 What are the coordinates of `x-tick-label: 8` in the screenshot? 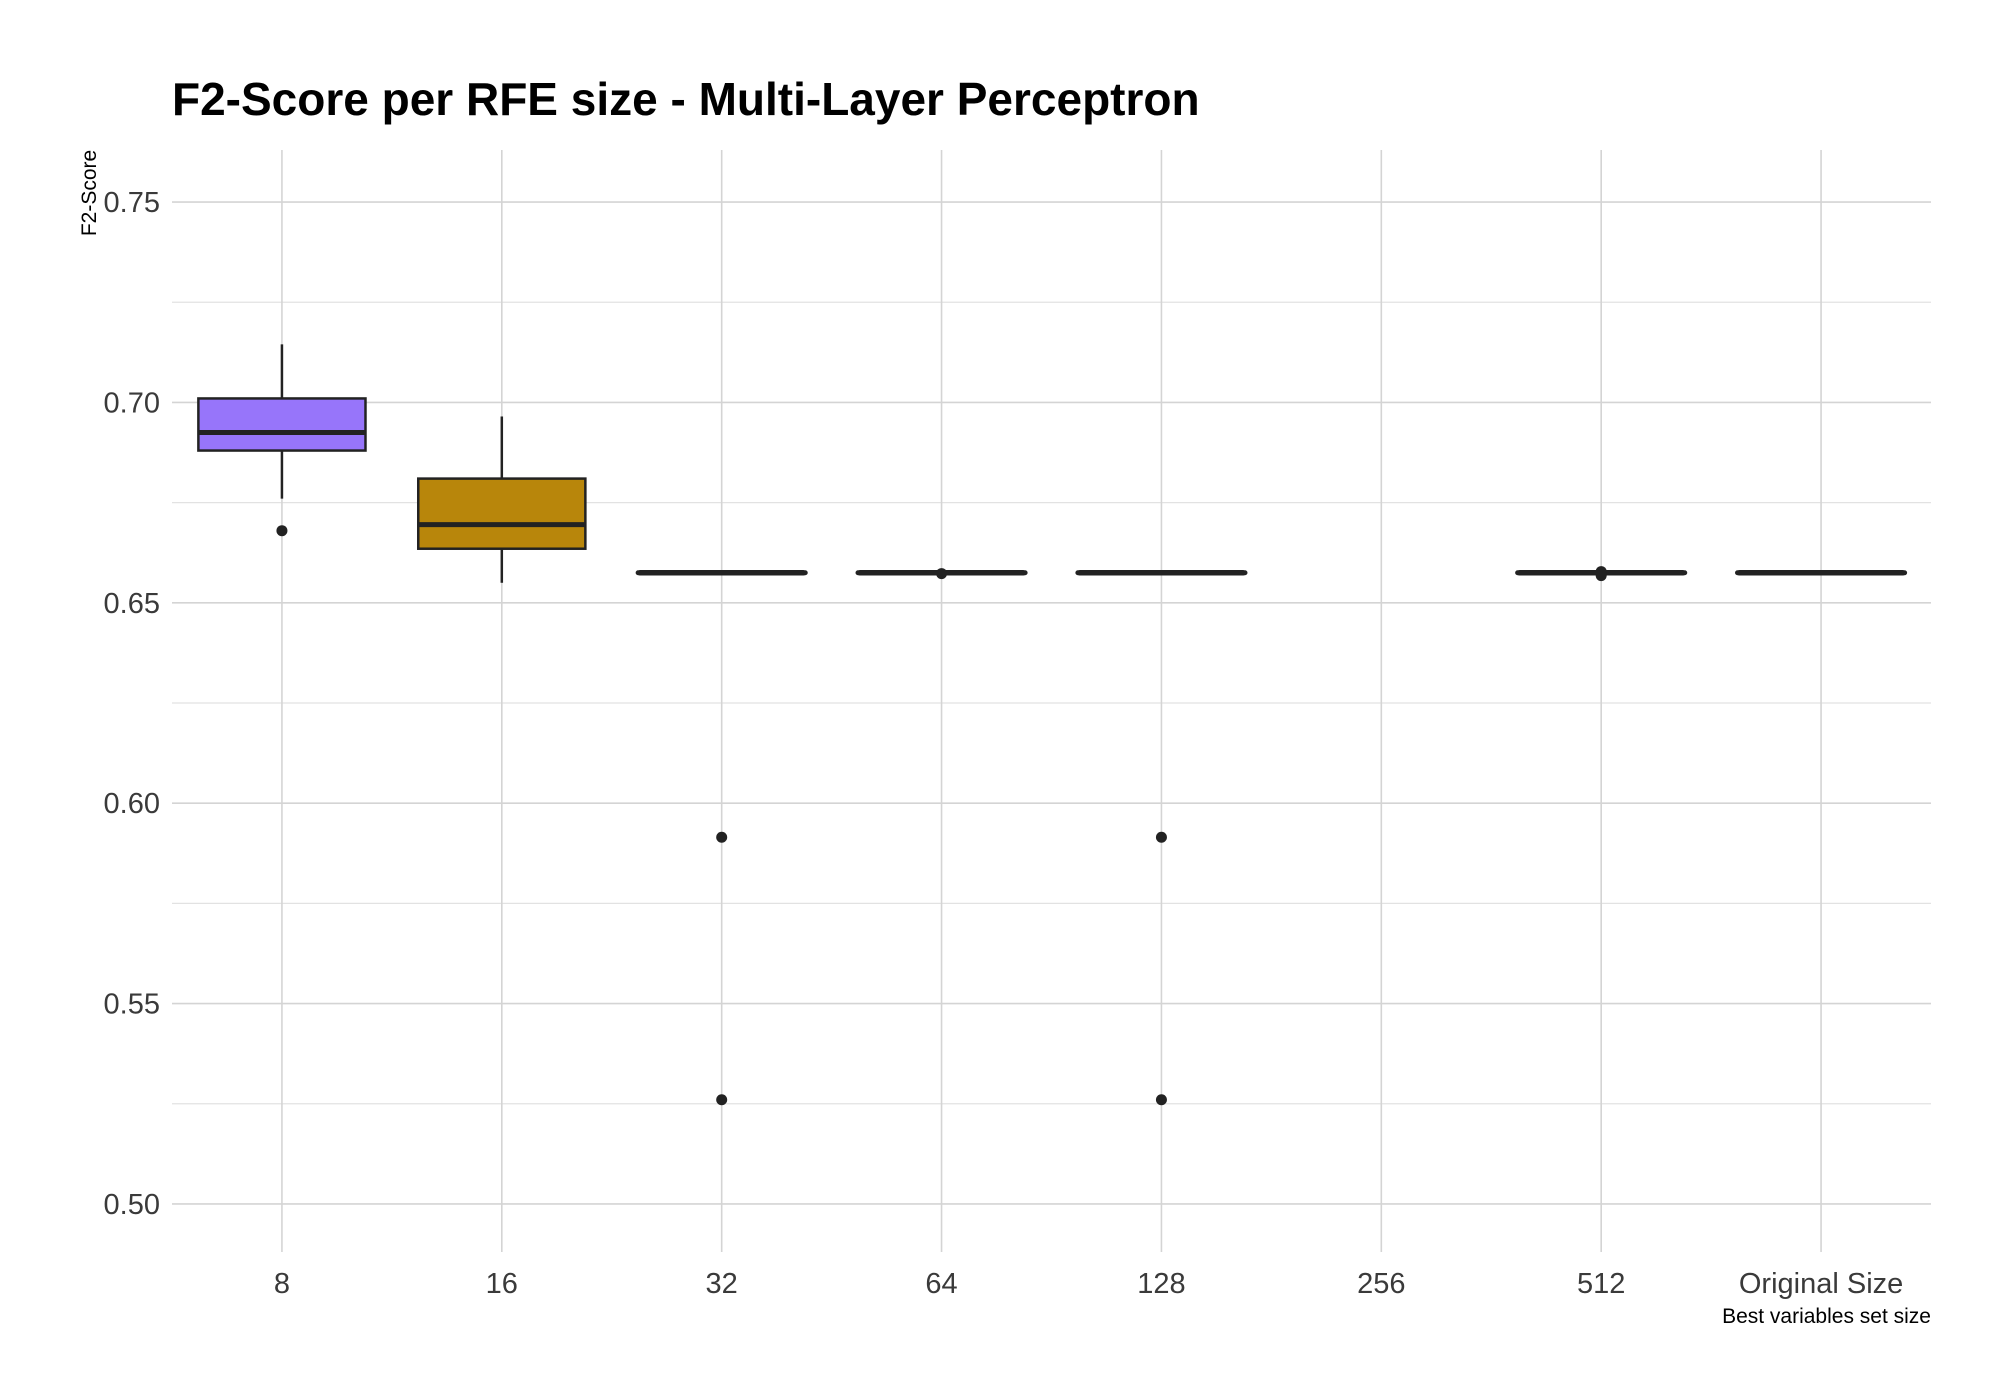 It's located at (282, 1284).